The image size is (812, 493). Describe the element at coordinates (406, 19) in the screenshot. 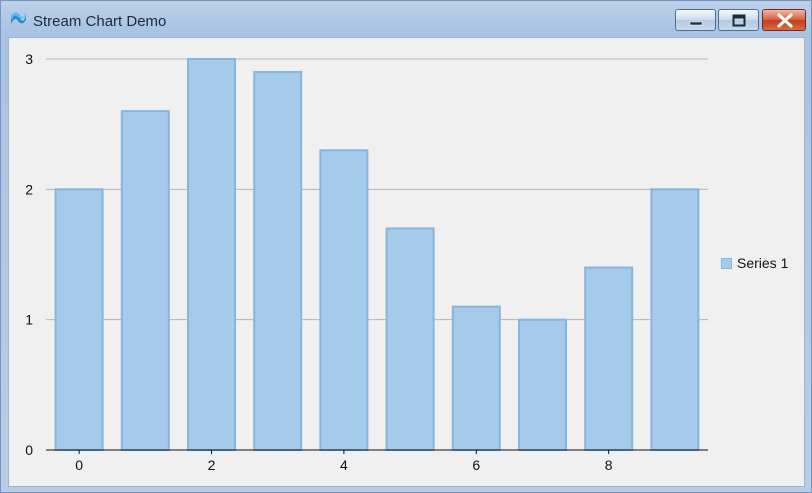

I see `title-bar: Stream Chart Demo` at that location.